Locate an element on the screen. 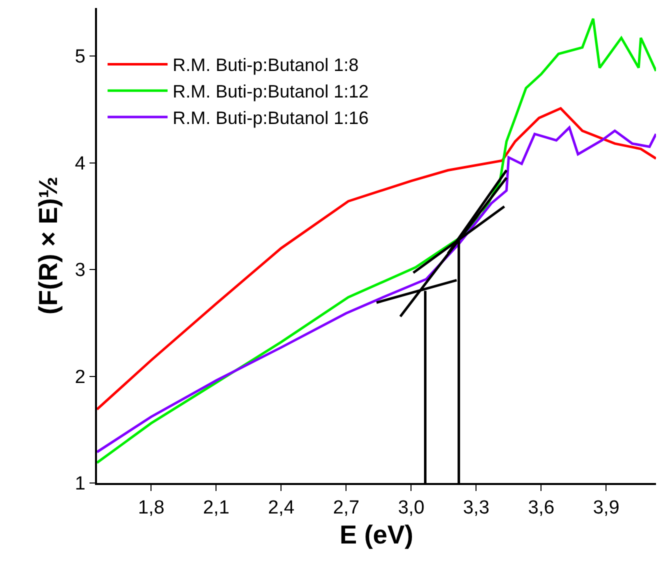 Image resolution: width=660 pixels, height=576 pixels. x-tick-label: 3,0 is located at coordinates (411, 508).